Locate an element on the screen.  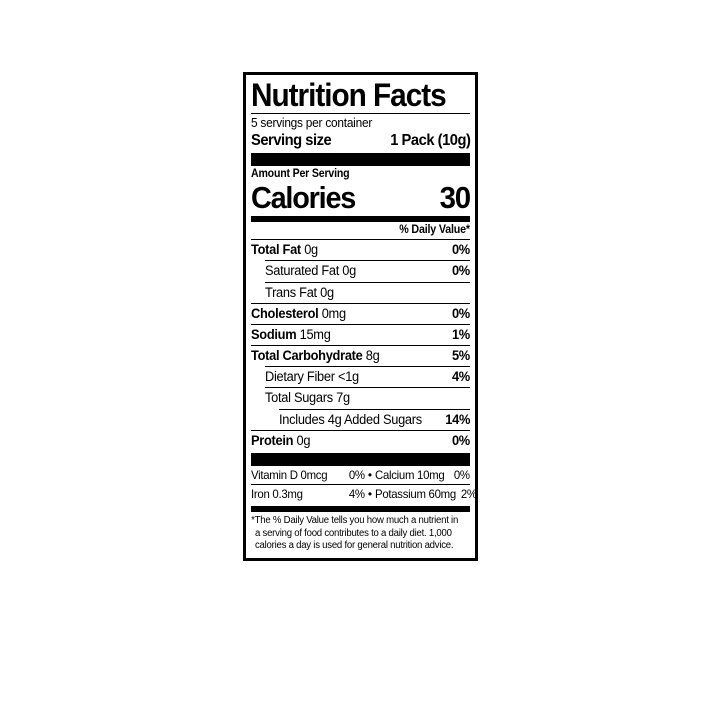
daily-value-header: % Daily Value* is located at coordinates (360, 230).